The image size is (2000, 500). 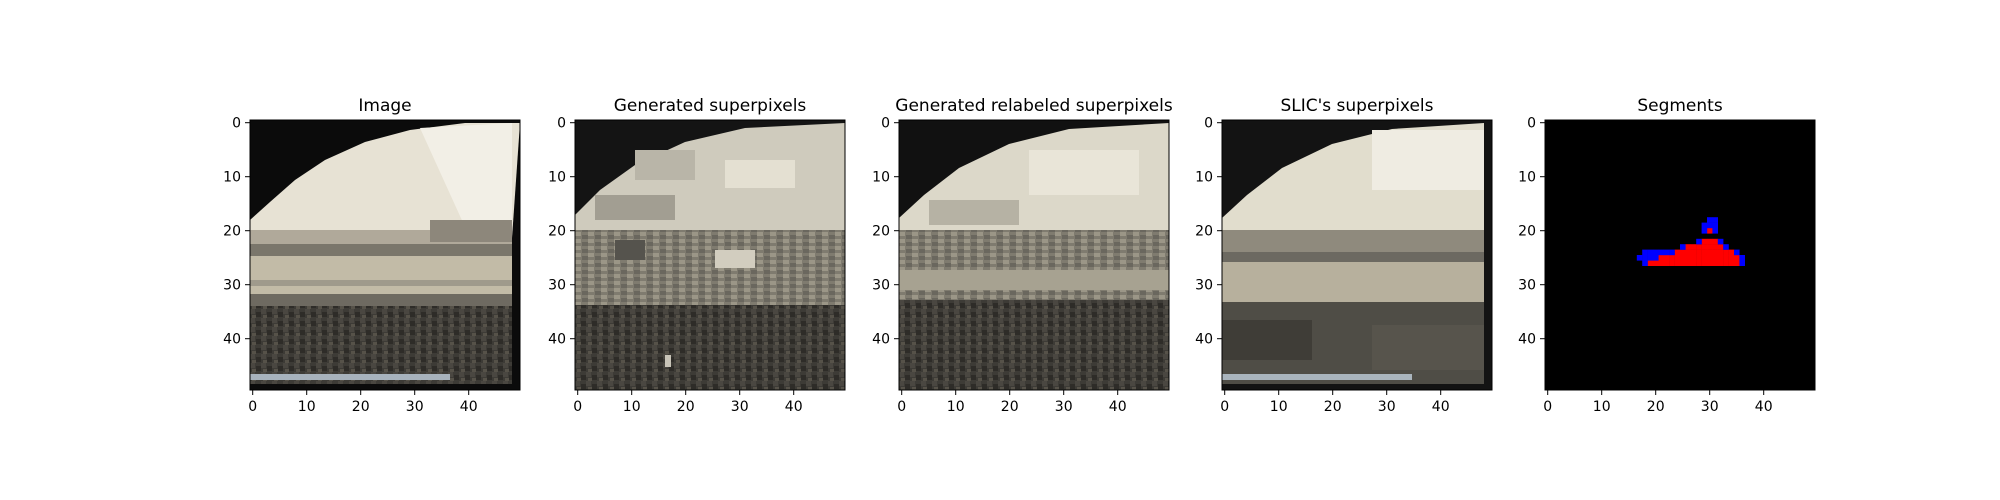 I want to click on panel-title: Image, so click(x=384, y=106).